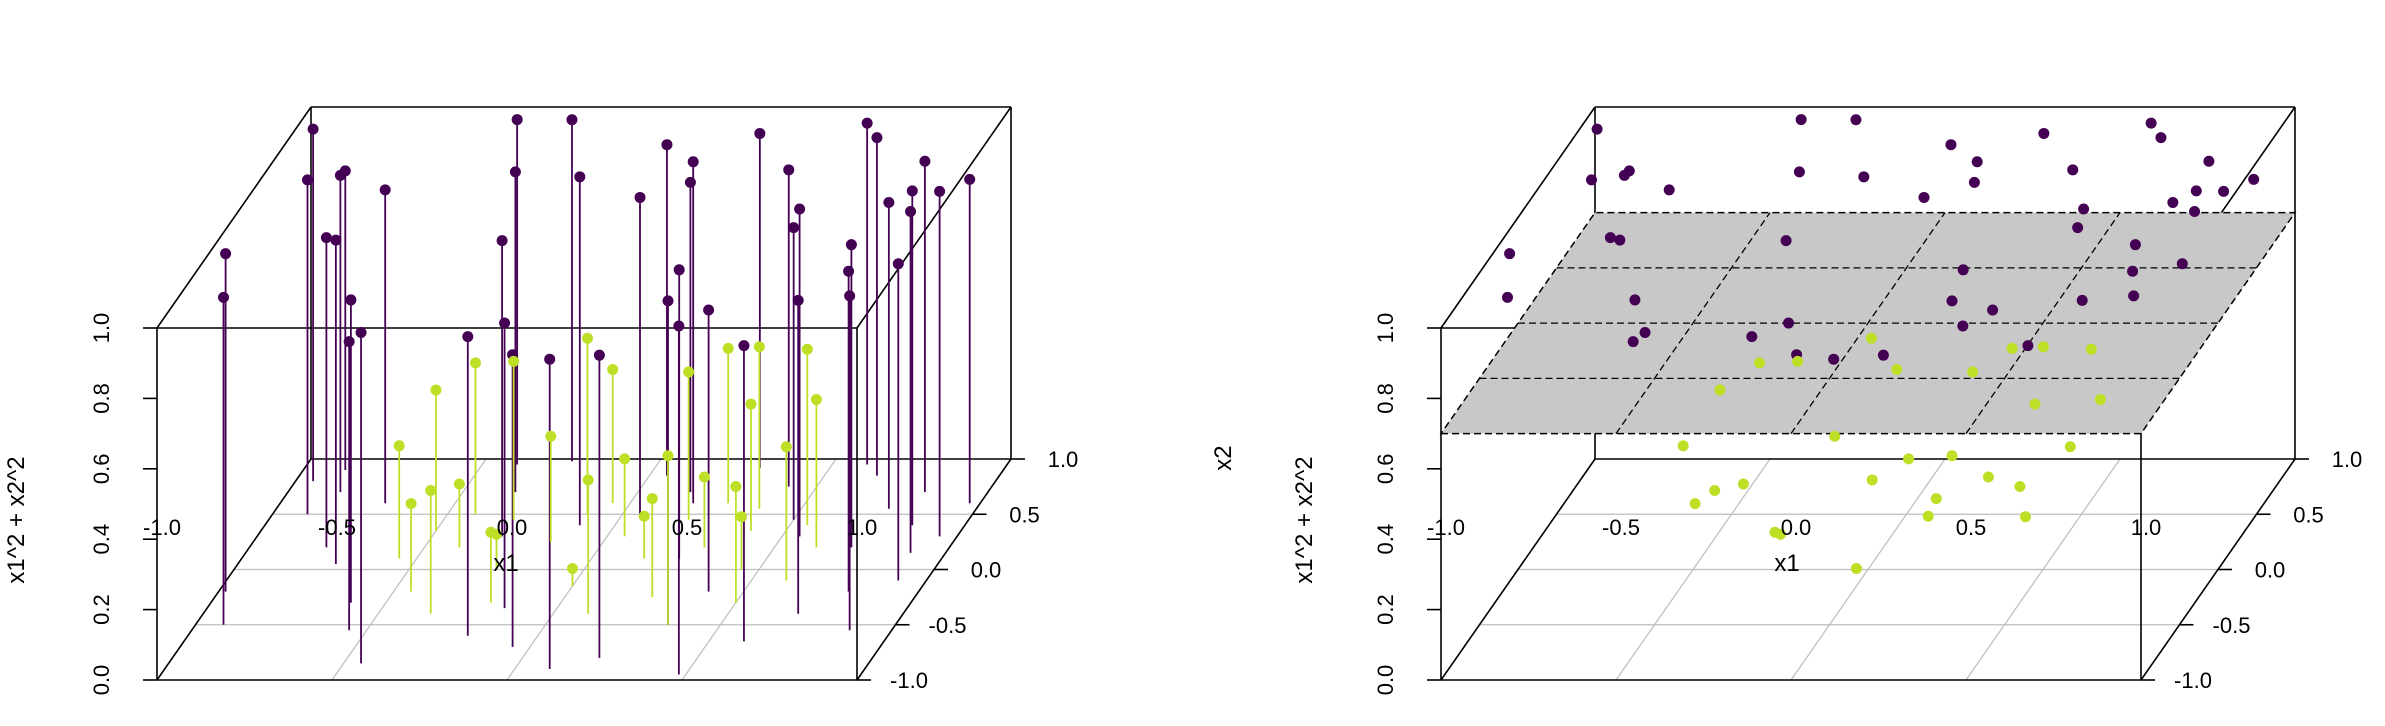 The height and width of the screenshot is (726, 2385). What do you see at coordinates (1385, 328) in the screenshot?
I see `z-tick-label: 1.0` at bounding box center [1385, 328].